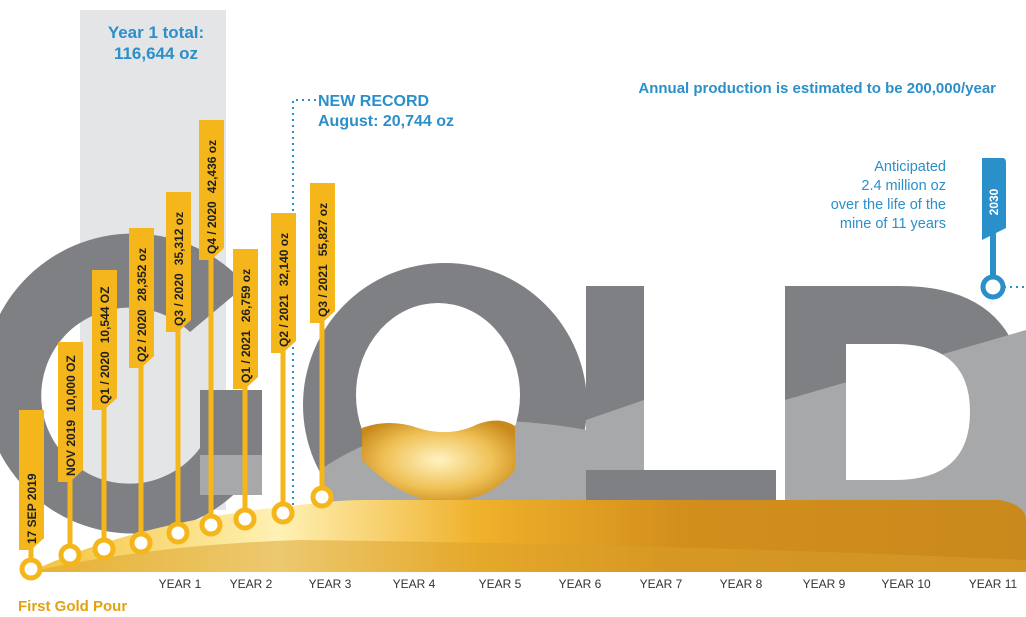 This screenshot has width=1026, height=617. I want to click on milestone-flag: NOV 2019 10,000 OZ, so click(70, 454).